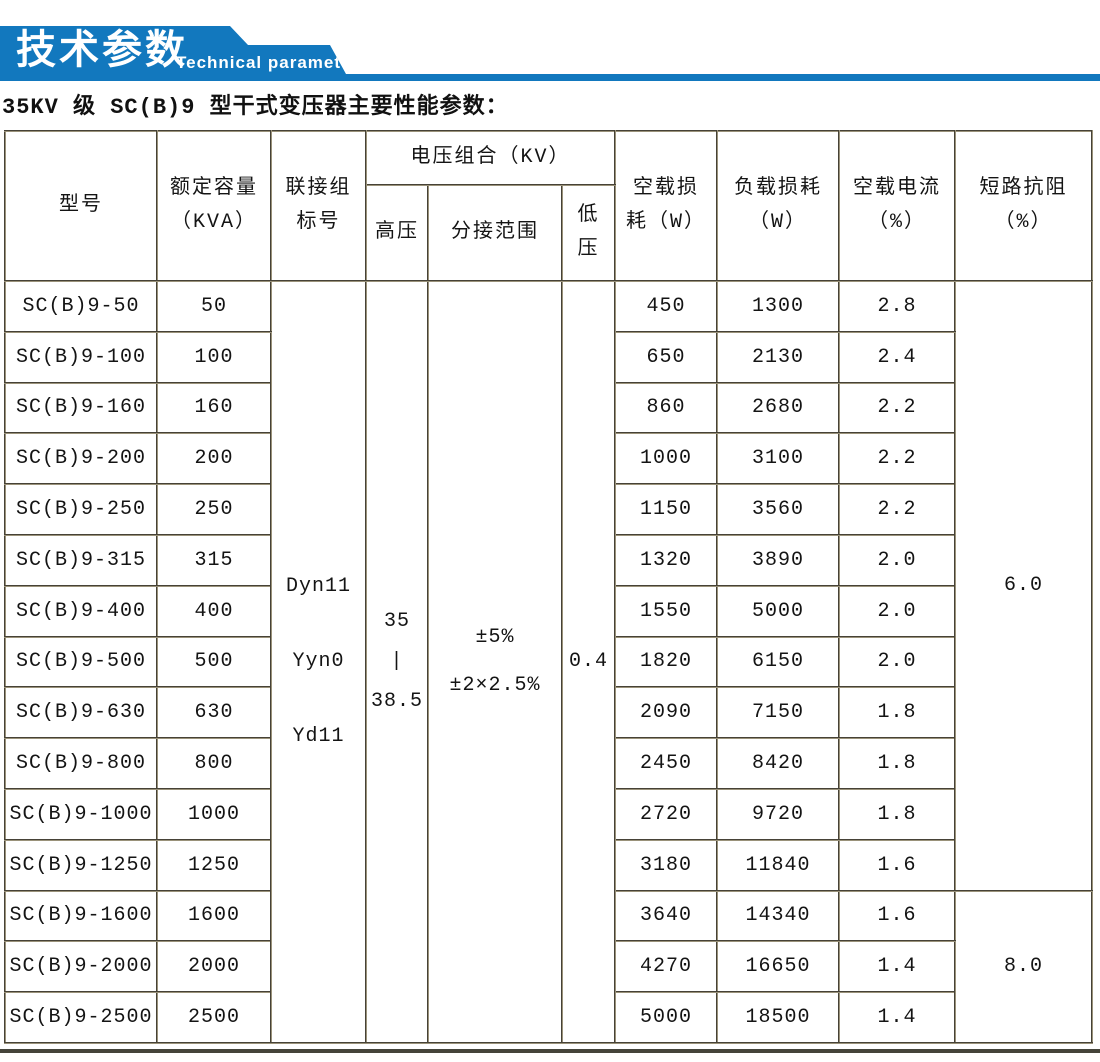  What do you see at coordinates (666, 713) in the screenshot?
I see `no-load-loss-cell: 2090` at bounding box center [666, 713].